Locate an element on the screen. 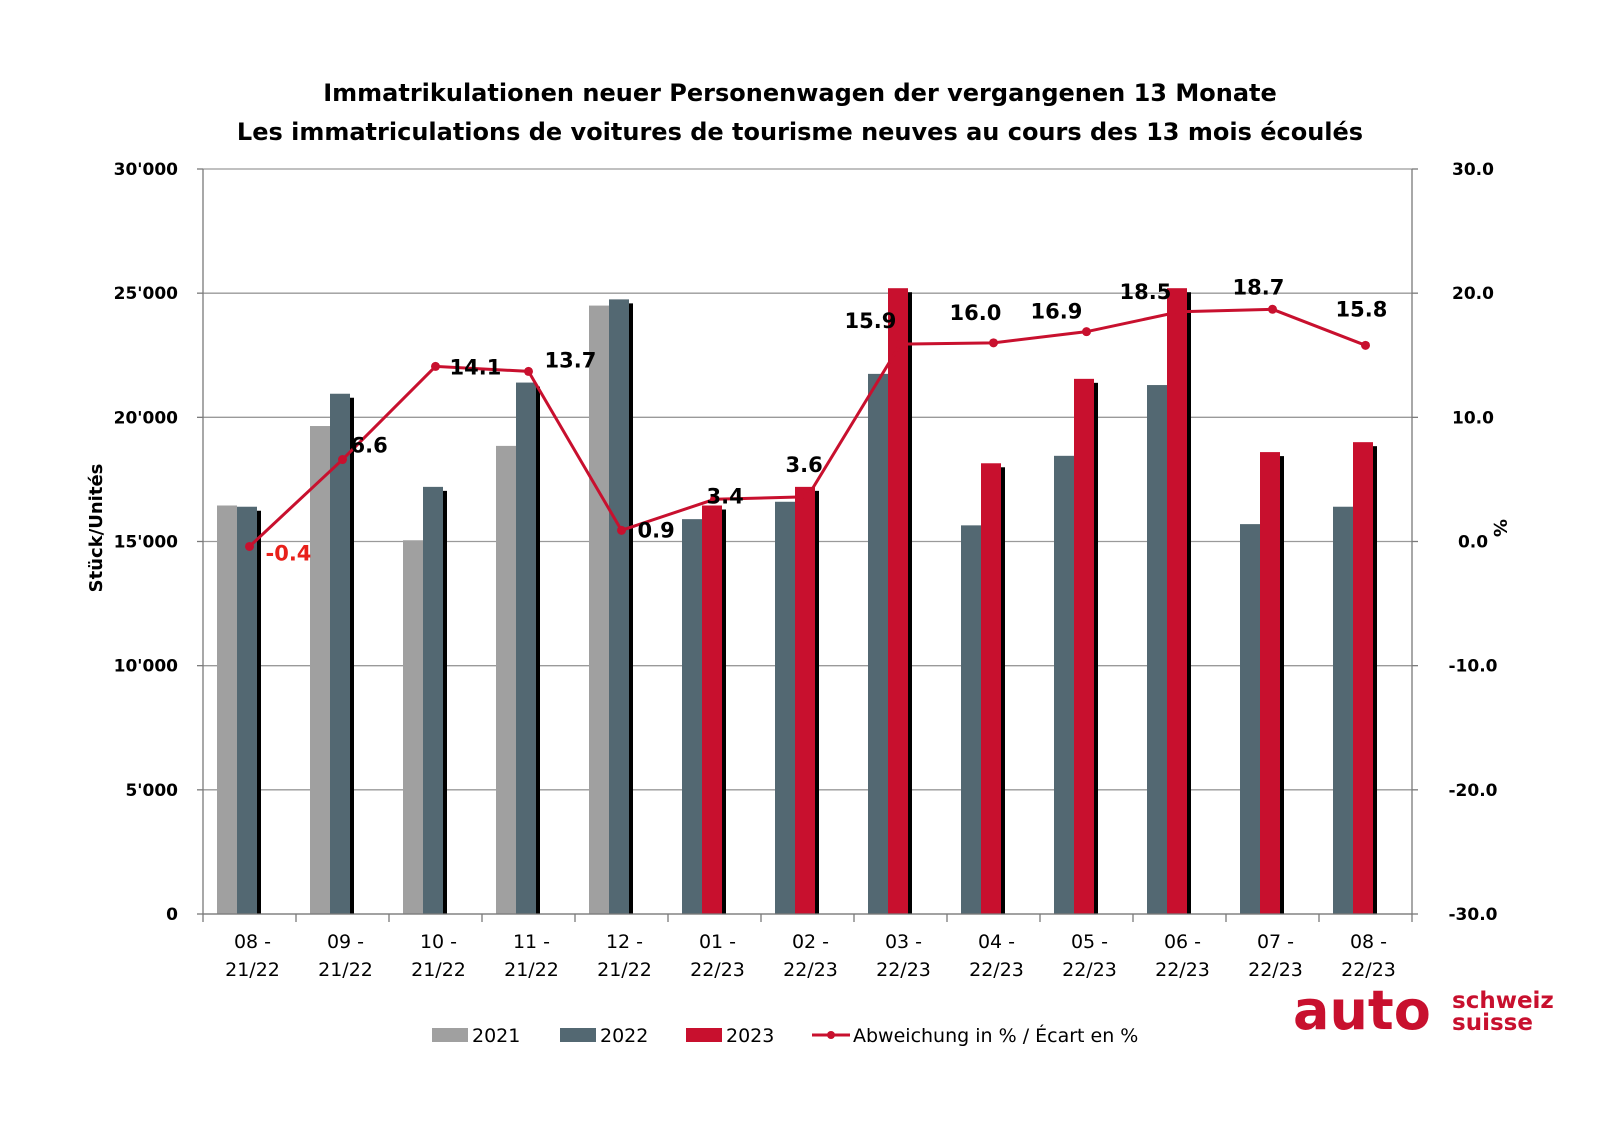 Image resolution: width=1600 pixels, height=1126 pixels. deviation-data-label: 15.9 is located at coordinates (871, 321).